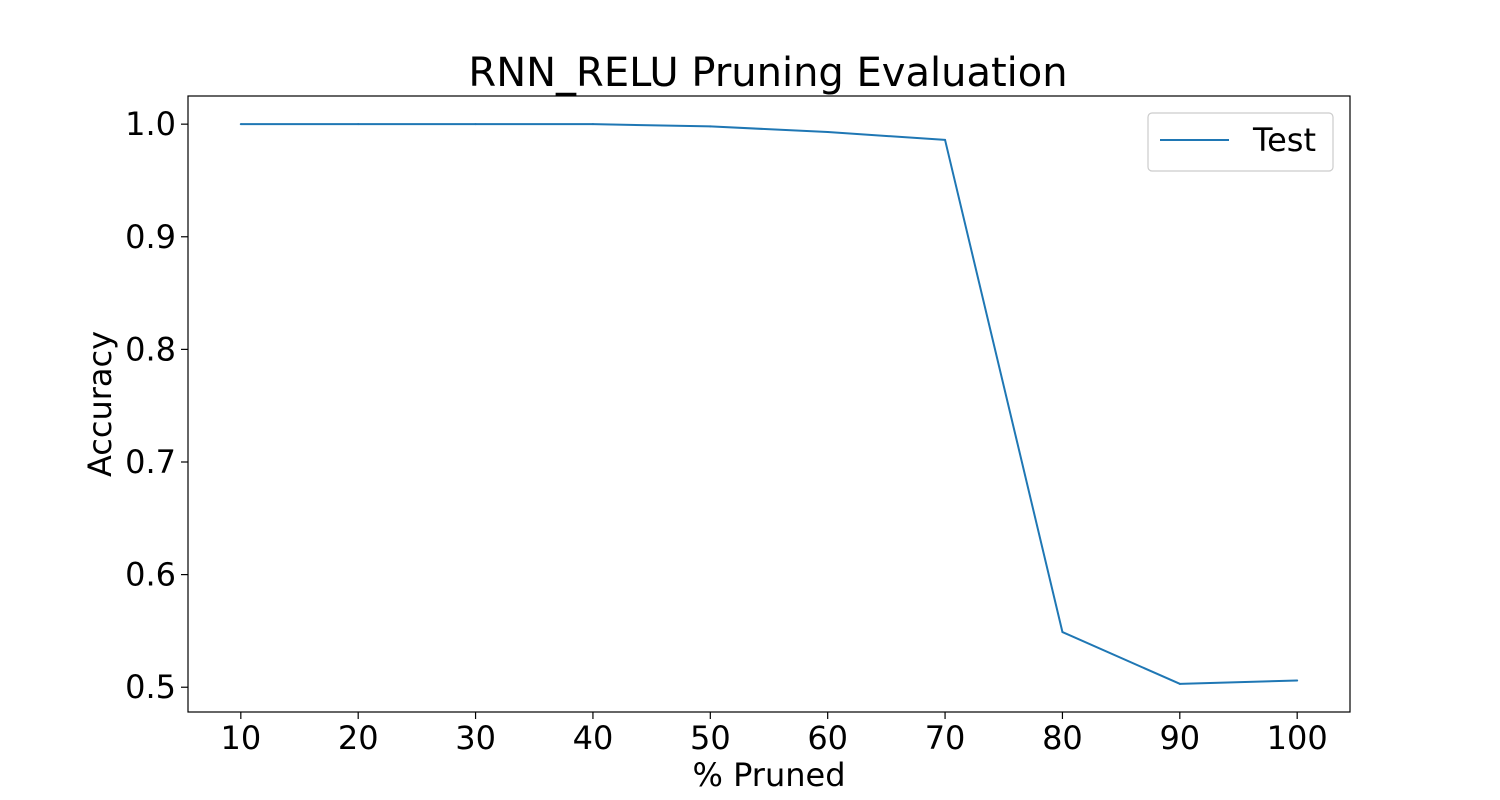  Describe the element at coordinates (767, 73) in the screenshot. I see `chart-title: RNN_RELU Pruning Evaluation` at that location.